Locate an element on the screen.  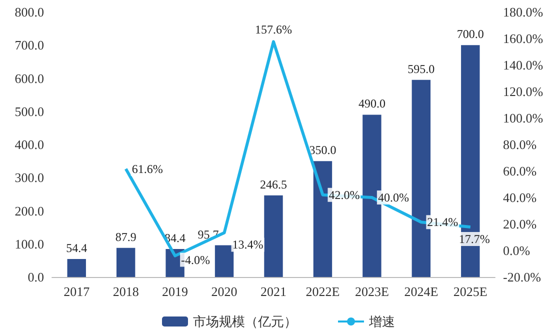
x-tick-label: 2021 is located at coordinates (273, 291).